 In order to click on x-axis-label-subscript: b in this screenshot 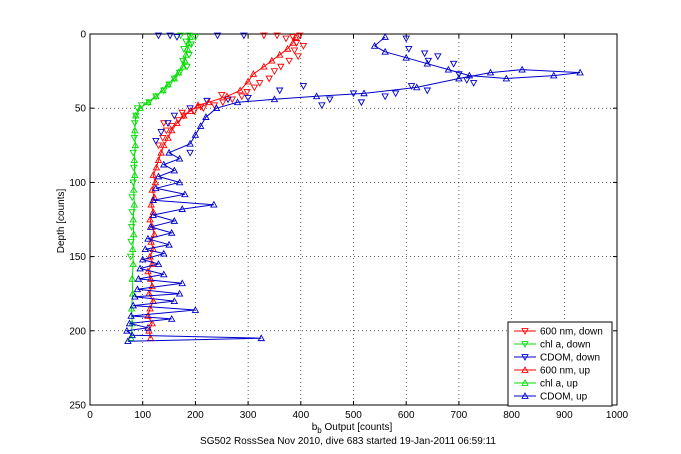, I will do `click(319, 430)`.